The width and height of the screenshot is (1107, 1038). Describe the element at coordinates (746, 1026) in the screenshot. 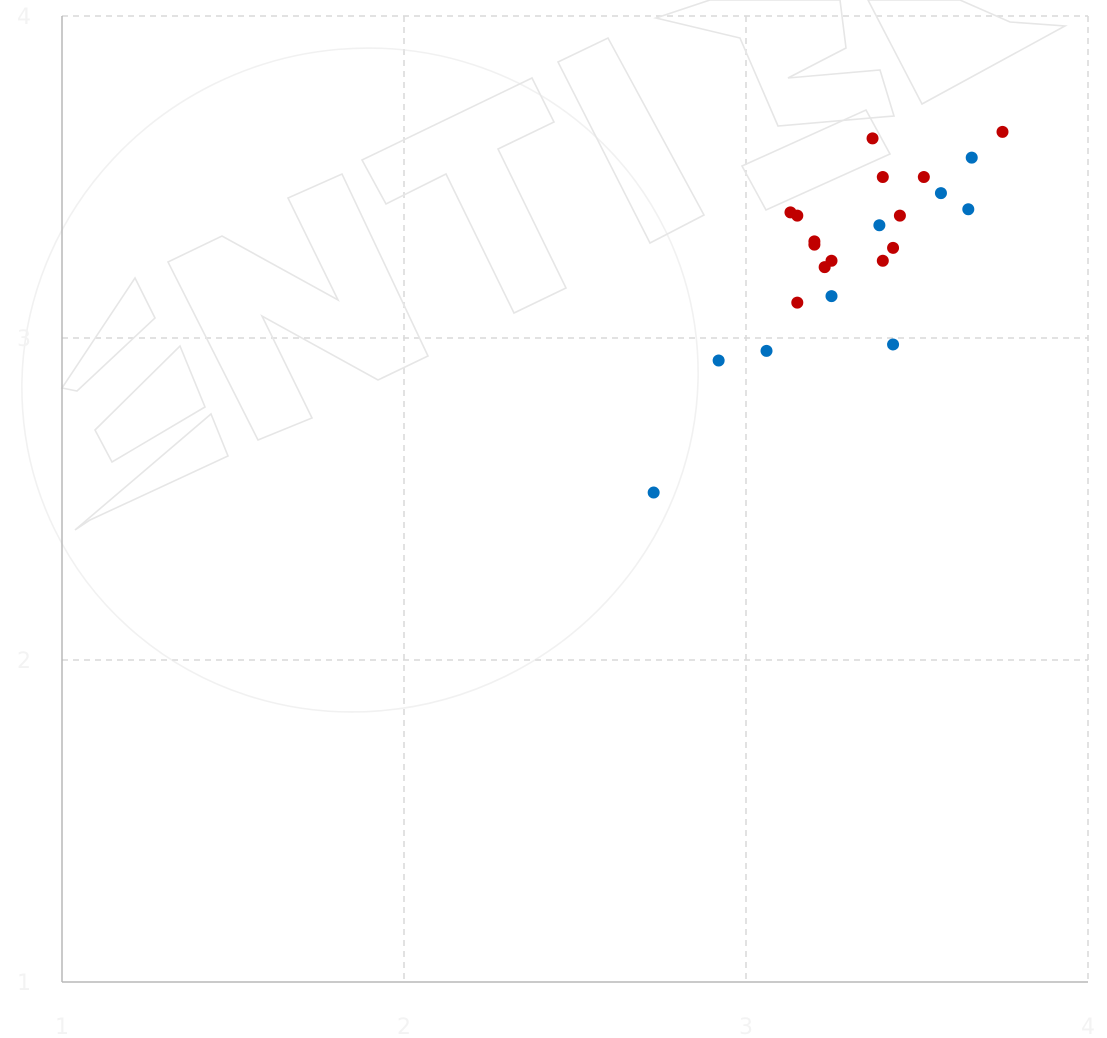

I see `x-tick-label: 3` at that location.